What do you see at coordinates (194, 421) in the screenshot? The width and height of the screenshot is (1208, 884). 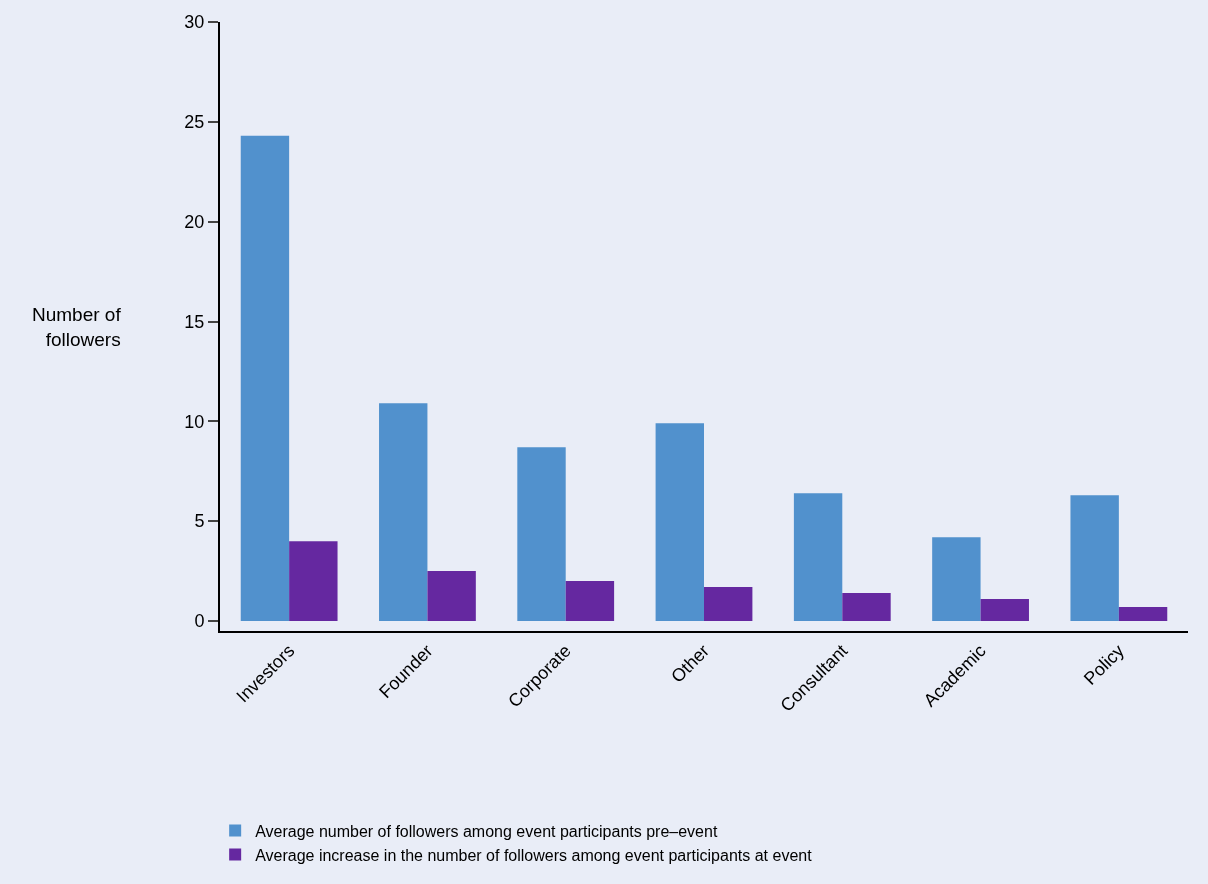 I see `y-tick-label: 10` at bounding box center [194, 421].